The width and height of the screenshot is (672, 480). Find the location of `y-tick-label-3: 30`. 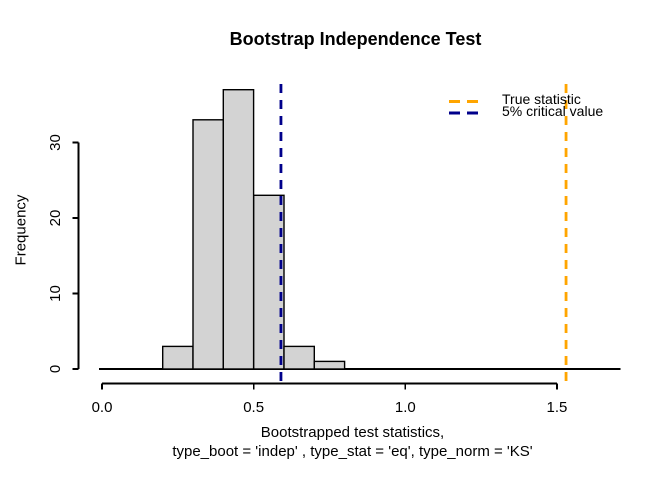

y-tick-label-3: 30 is located at coordinates (55, 142).